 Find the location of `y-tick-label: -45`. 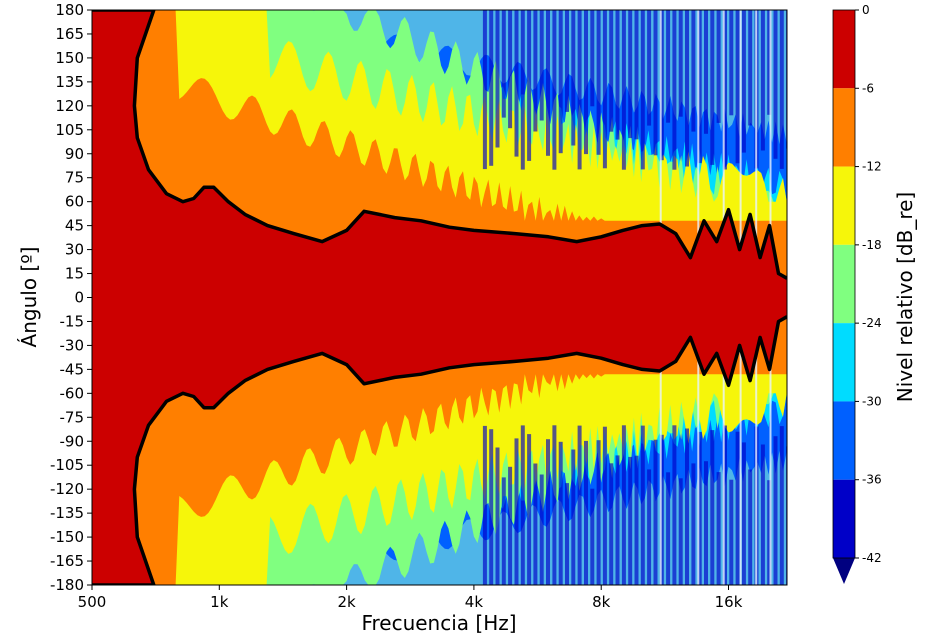

y-tick-label: -45 is located at coordinates (72, 369).